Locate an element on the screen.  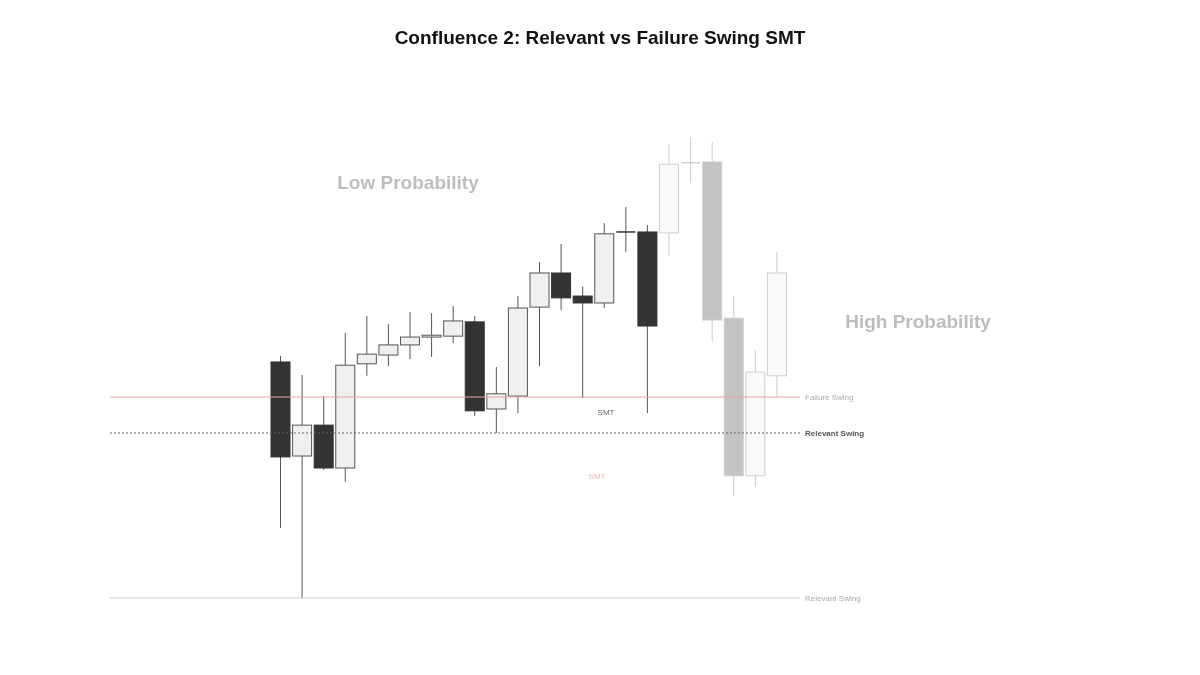
ref-line-label: Failure Swing is located at coordinates (829, 397).